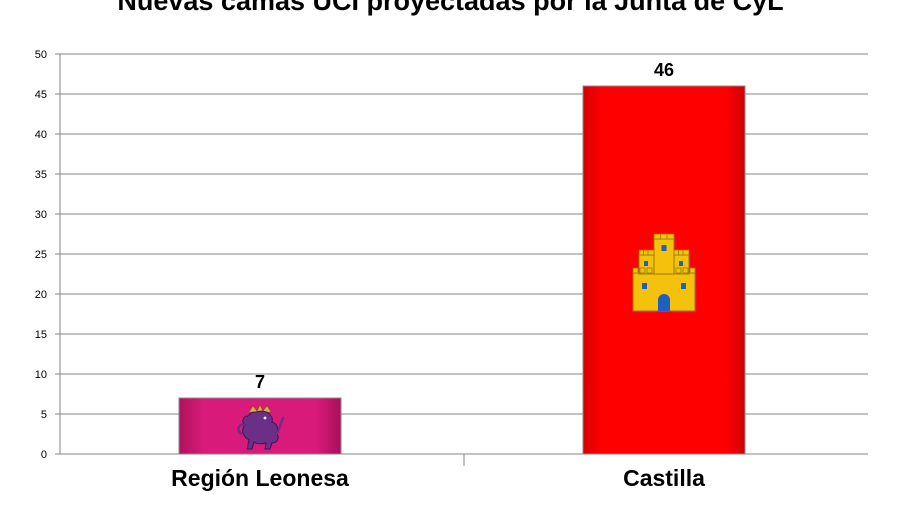 This screenshot has width=901, height=507. What do you see at coordinates (41, 55) in the screenshot?
I see `y-tick-label: 50` at bounding box center [41, 55].